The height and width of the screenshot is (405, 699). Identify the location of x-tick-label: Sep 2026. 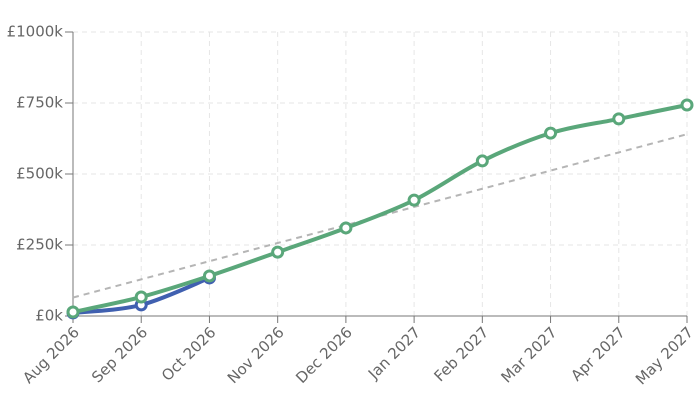
(119, 354).